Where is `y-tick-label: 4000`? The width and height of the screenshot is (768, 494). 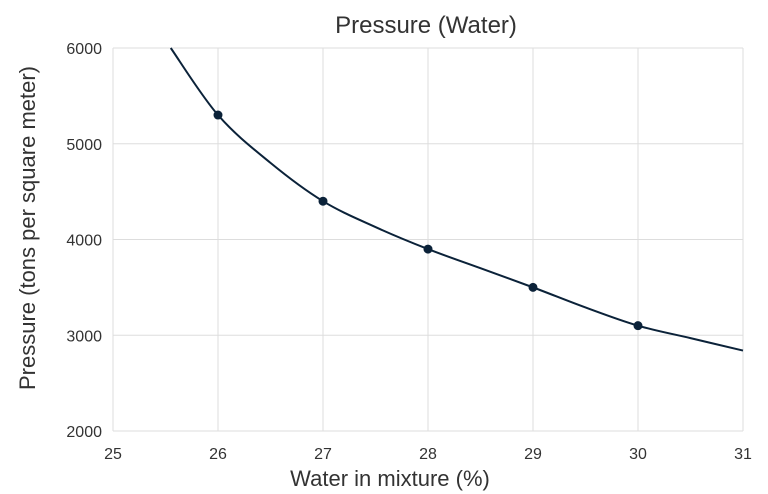 y-tick-label: 4000 is located at coordinates (84, 241).